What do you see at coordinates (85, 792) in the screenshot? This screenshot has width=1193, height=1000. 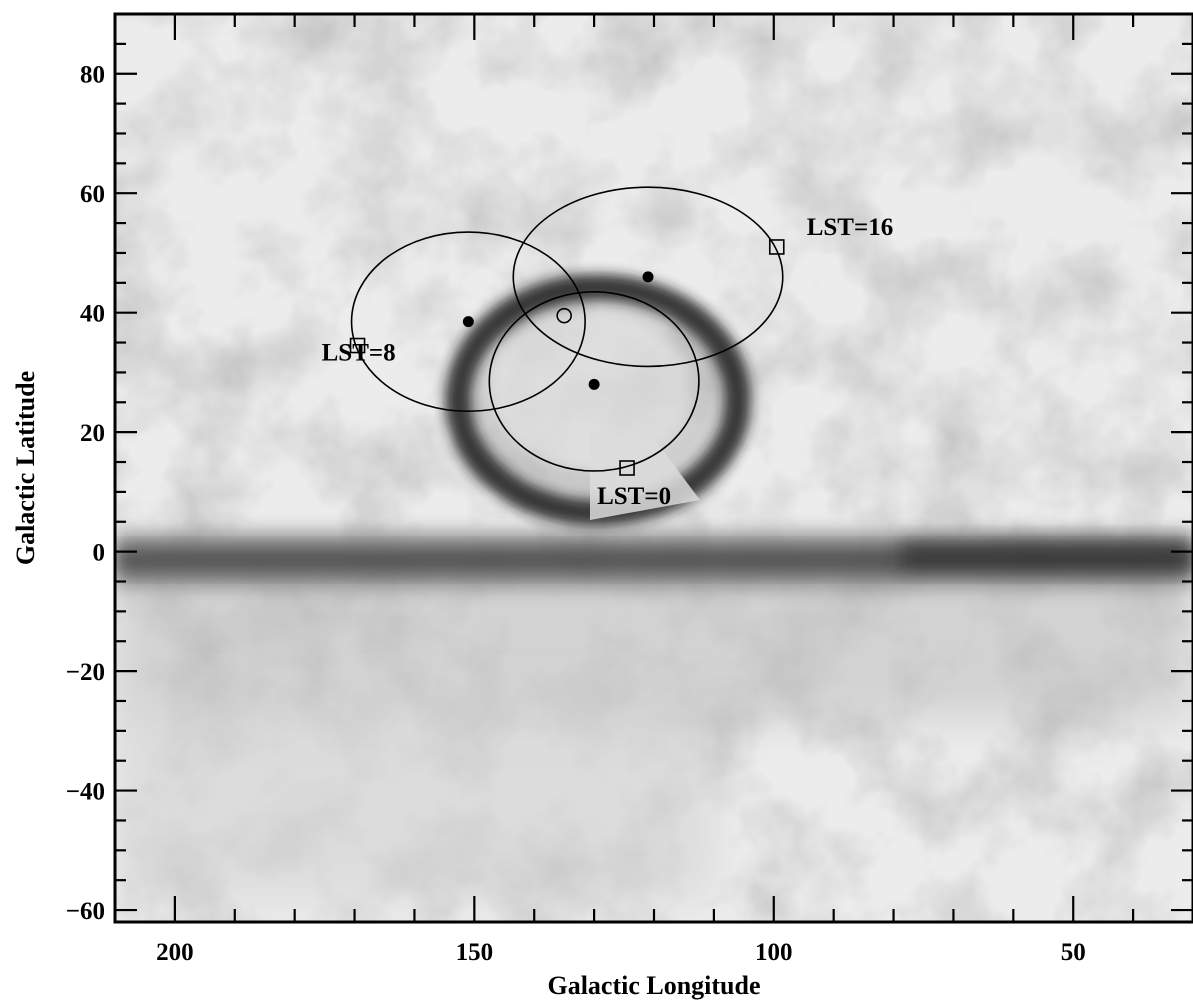 I see `y-tick-label: −40` at bounding box center [85, 792].